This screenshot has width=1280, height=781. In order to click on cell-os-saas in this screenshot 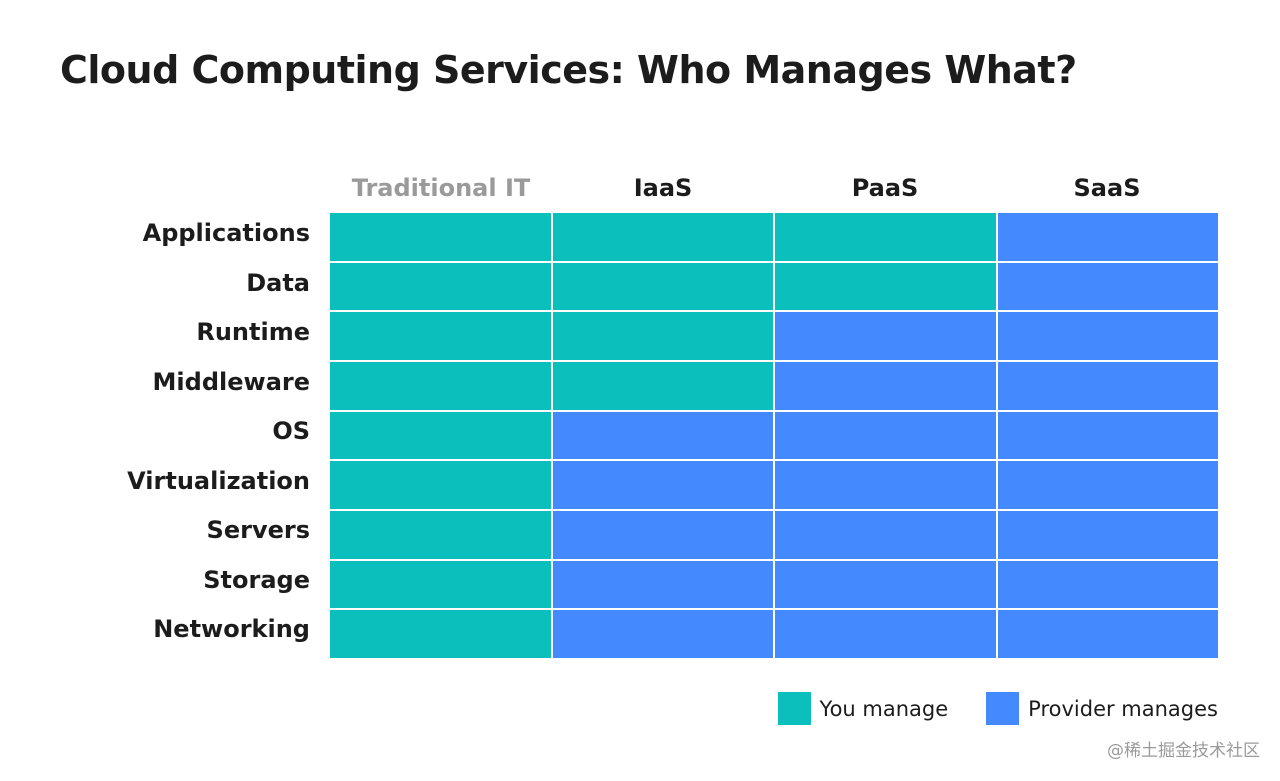, I will do `click(1107, 435)`.